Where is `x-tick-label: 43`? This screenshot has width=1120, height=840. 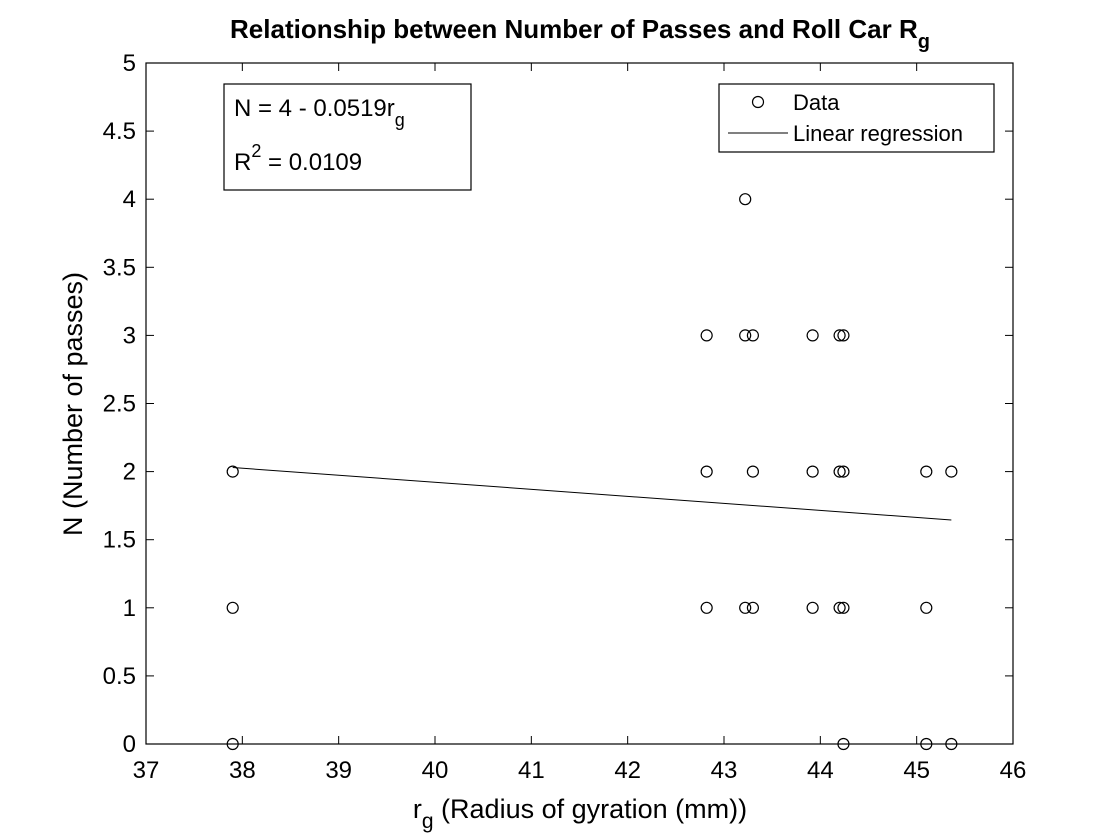
x-tick-label: 43 is located at coordinates (724, 770).